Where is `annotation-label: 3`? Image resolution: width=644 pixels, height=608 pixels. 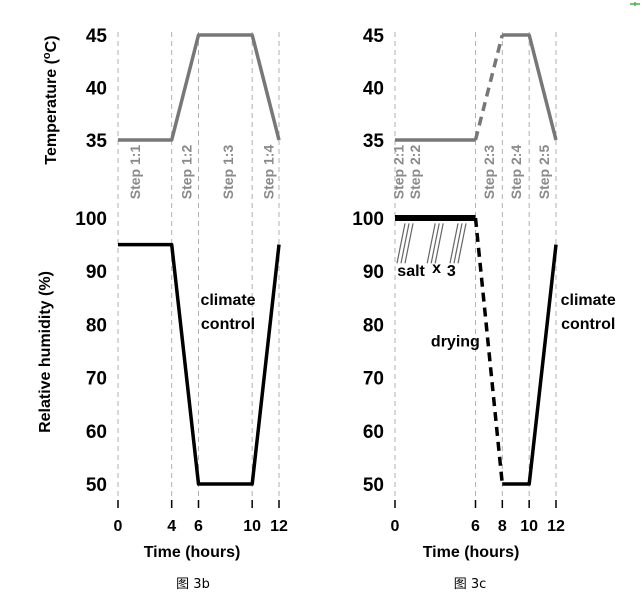 annotation-label: 3 is located at coordinates (451, 271).